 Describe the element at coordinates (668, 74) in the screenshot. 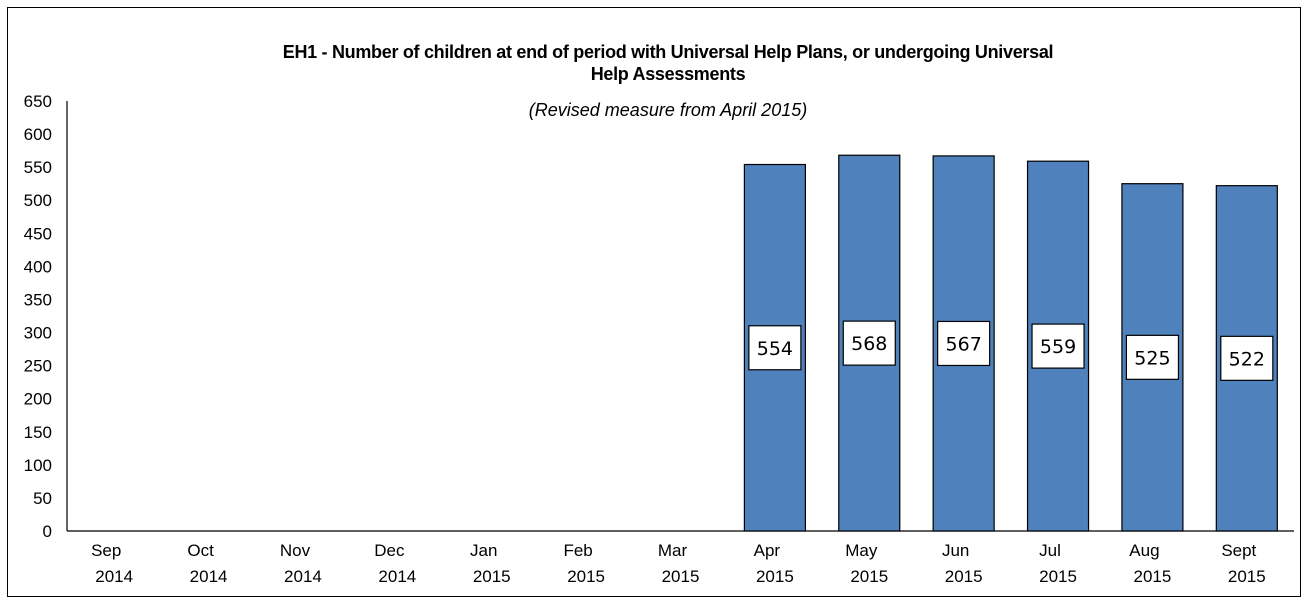

I see `chart-title-line-2: Help Assessments` at that location.